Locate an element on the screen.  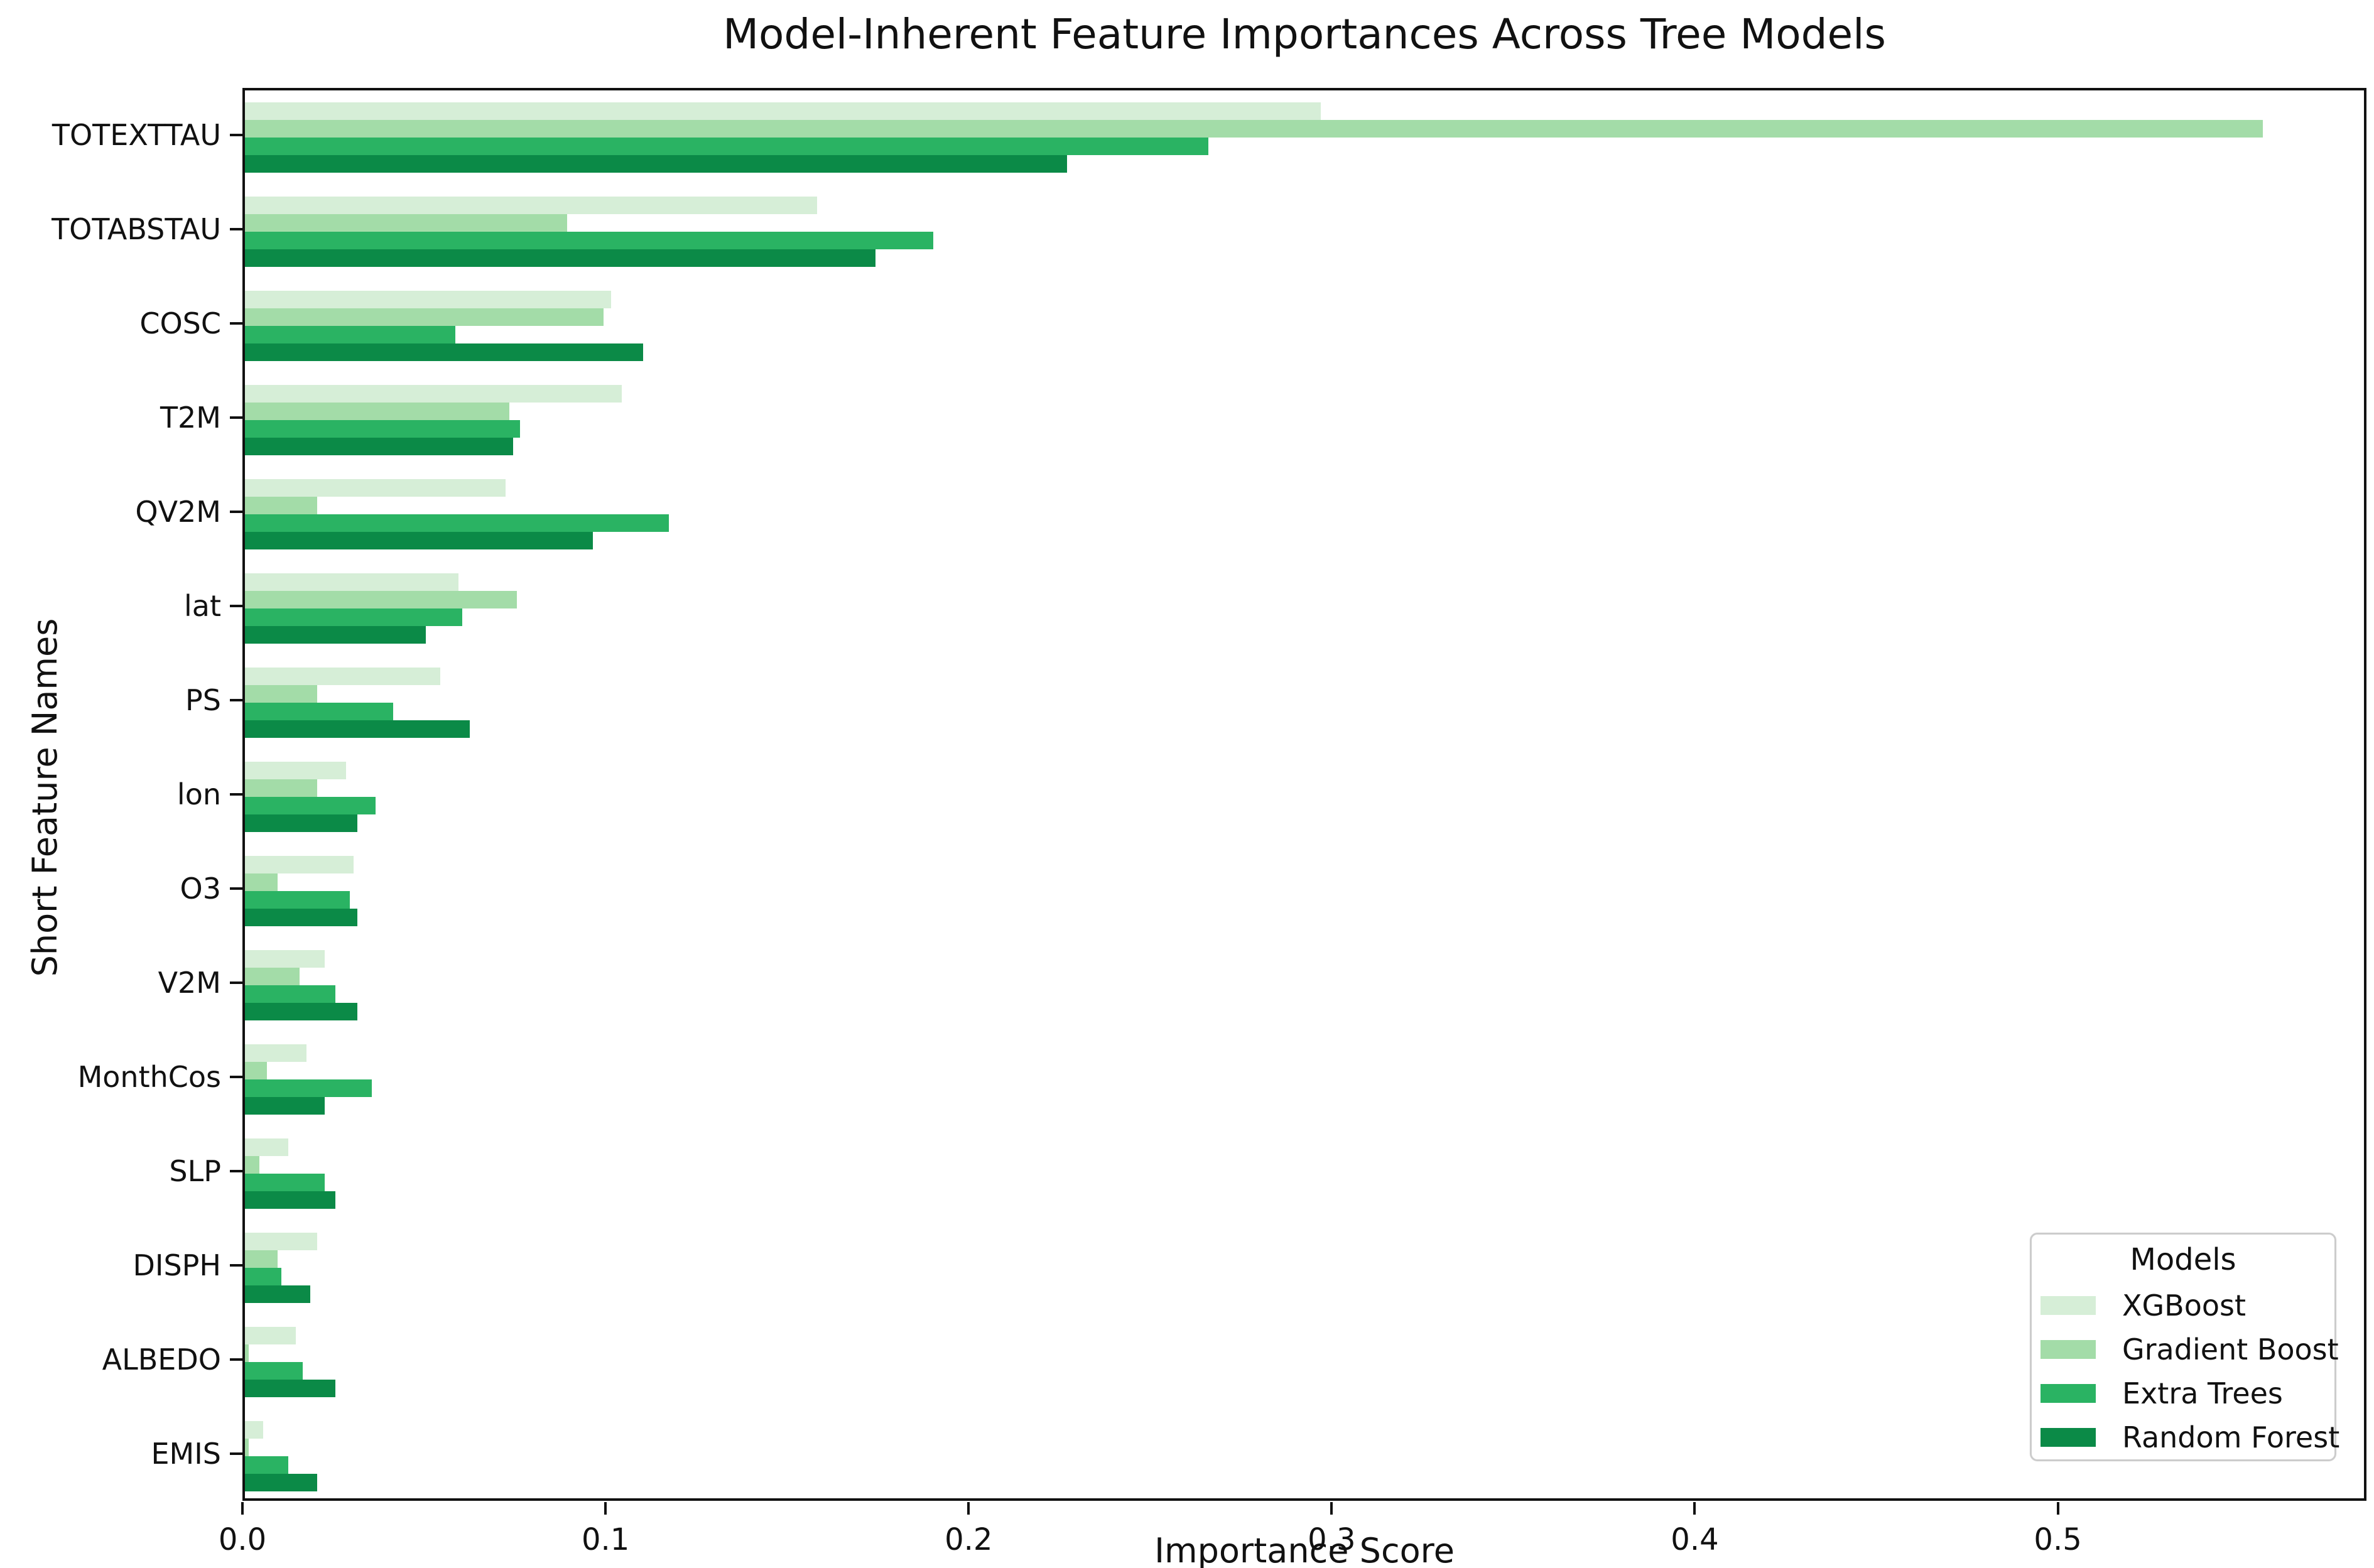
y-tick-label-ps: PS is located at coordinates (203, 700).